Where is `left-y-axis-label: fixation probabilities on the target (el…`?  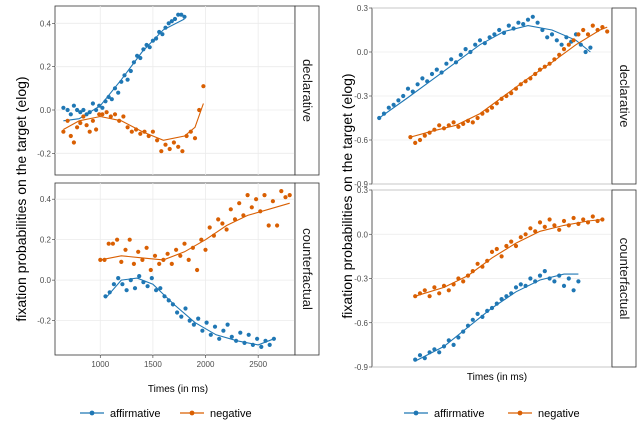 left-y-axis-label: fixation probabilities on the target (el… is located at coordinates (21, 198).